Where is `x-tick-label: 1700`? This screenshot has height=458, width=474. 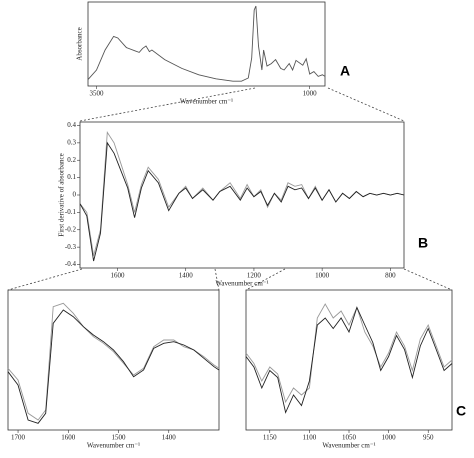 x-tick-label: 1700 is located at coordinates (18, 438).